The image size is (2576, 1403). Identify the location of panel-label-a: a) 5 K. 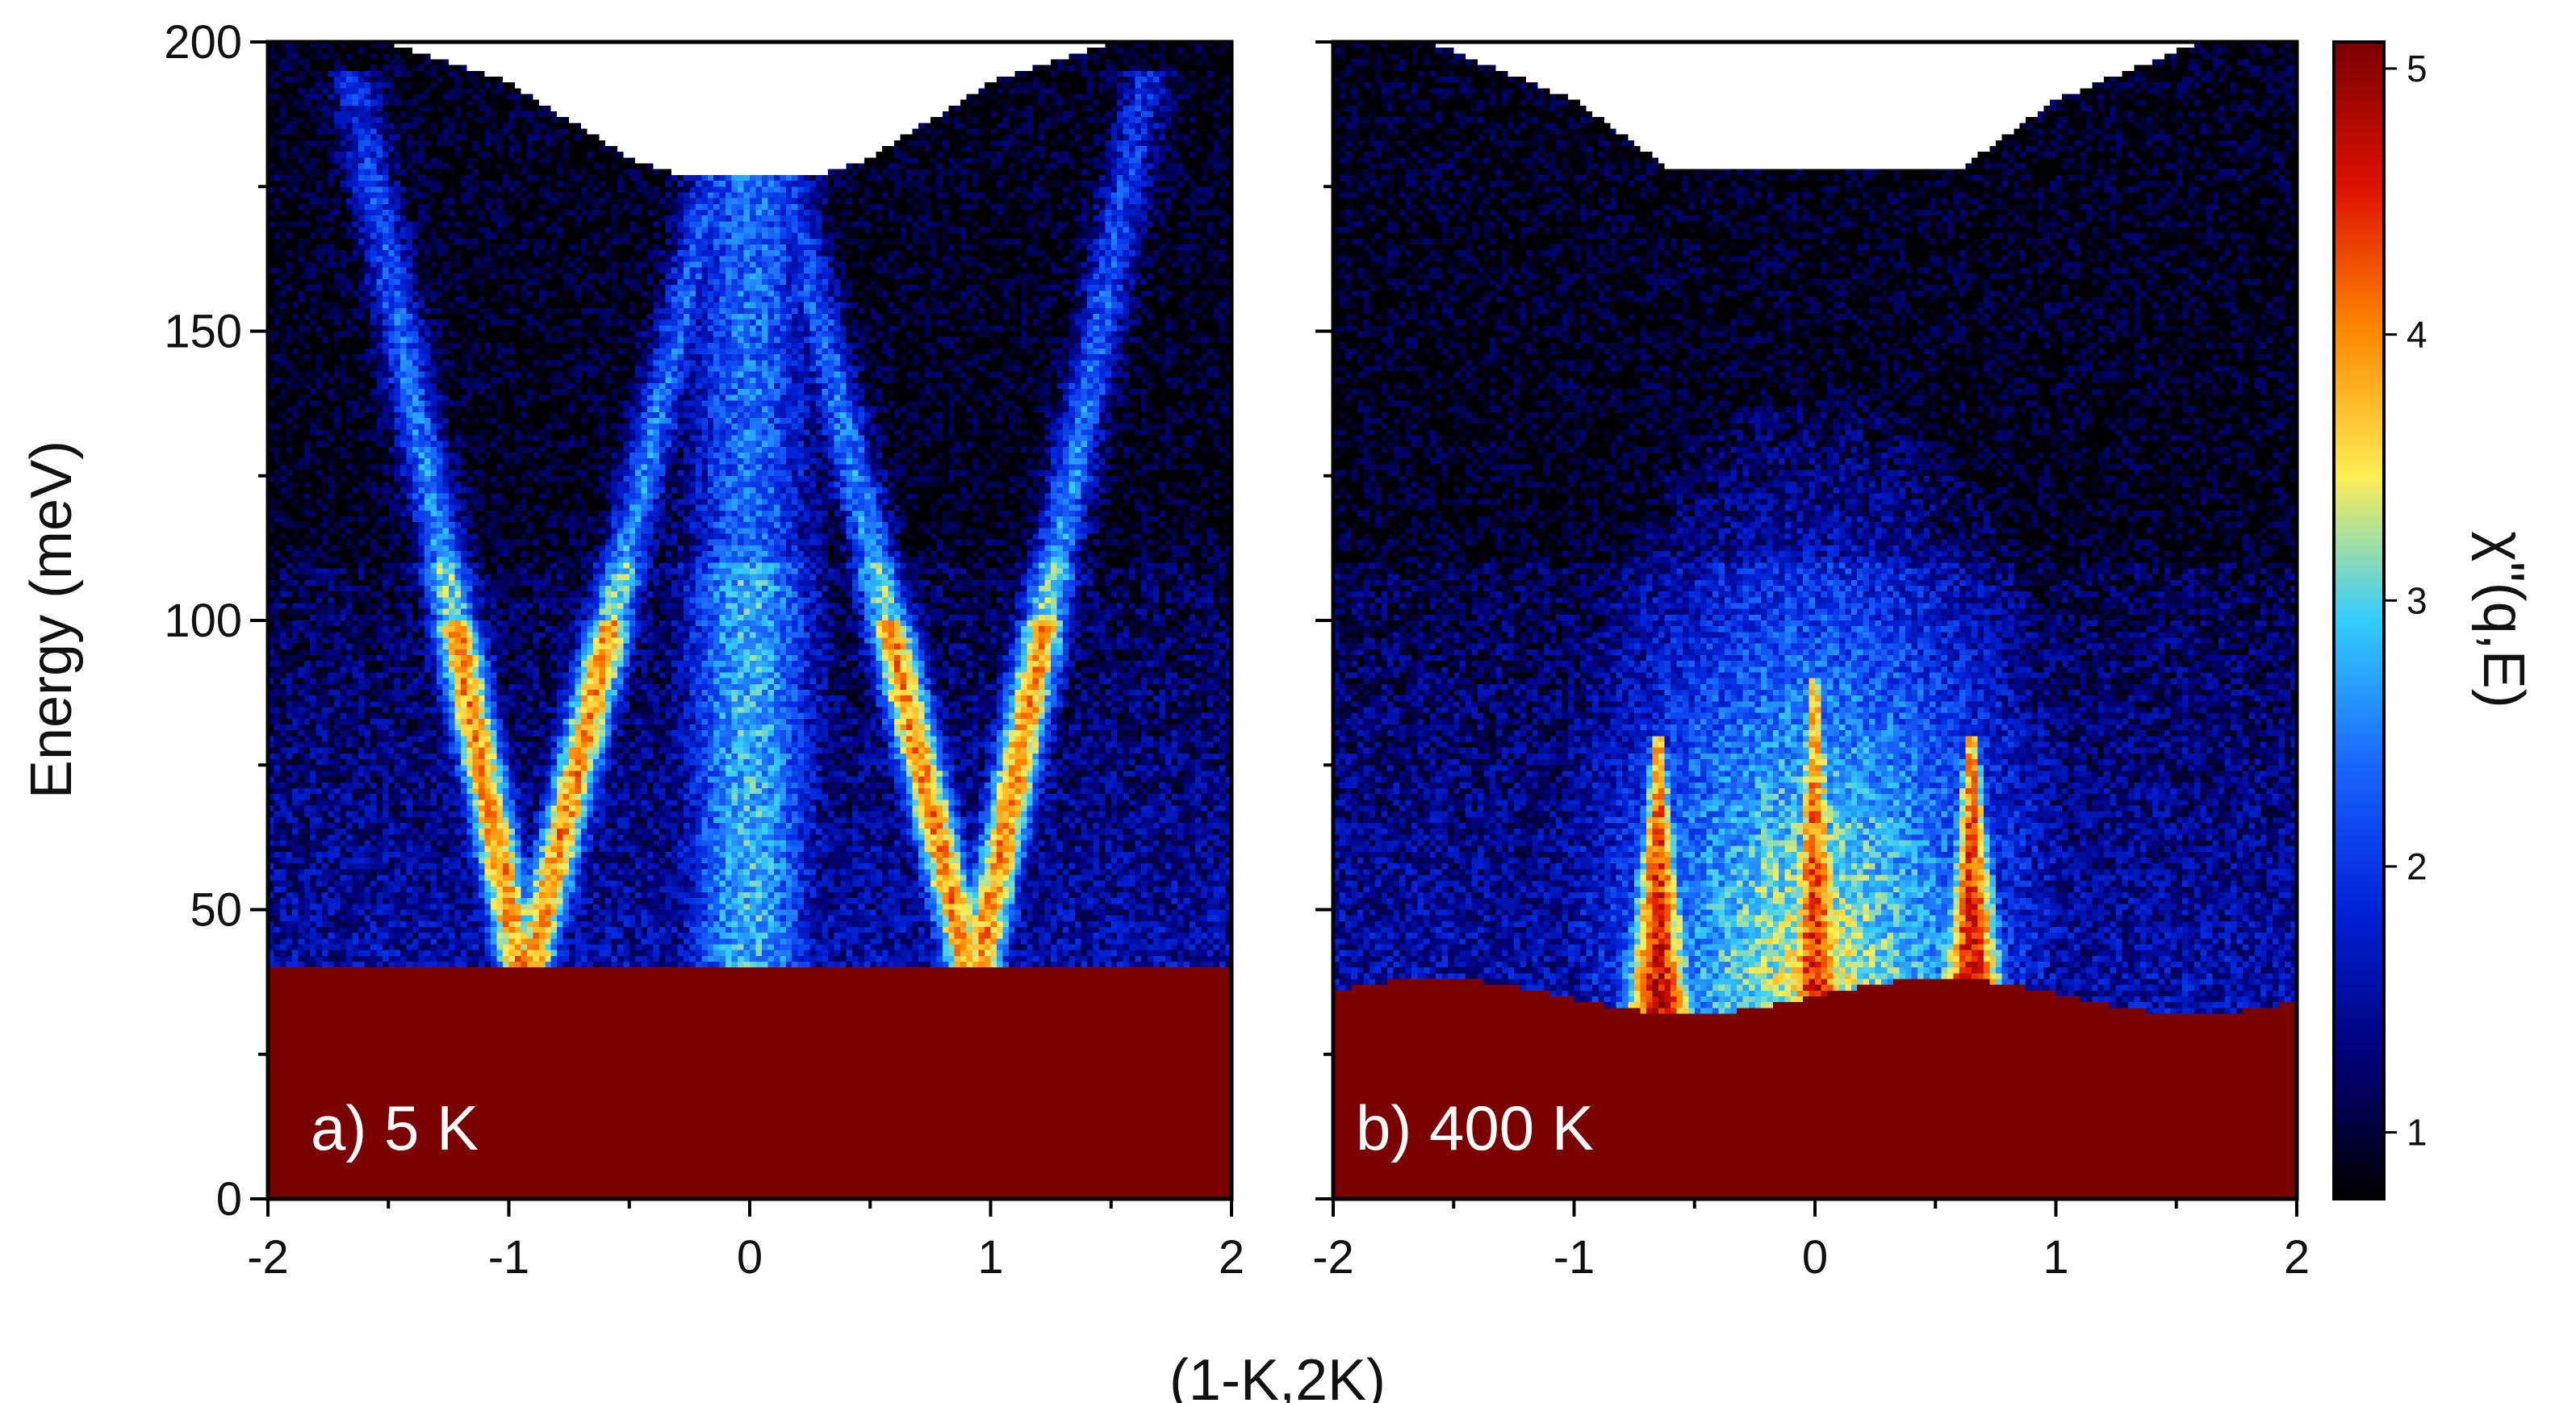
(395, 1127).